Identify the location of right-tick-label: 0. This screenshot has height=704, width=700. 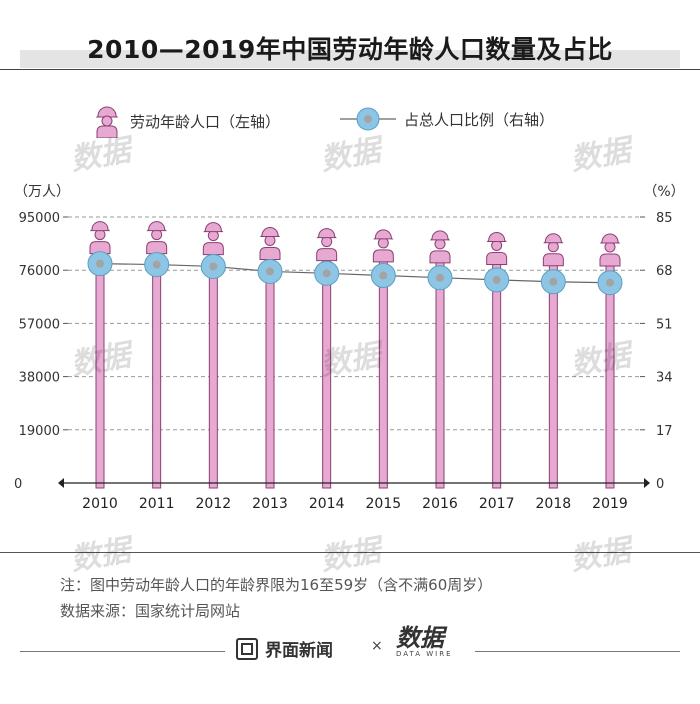
(660, 484).